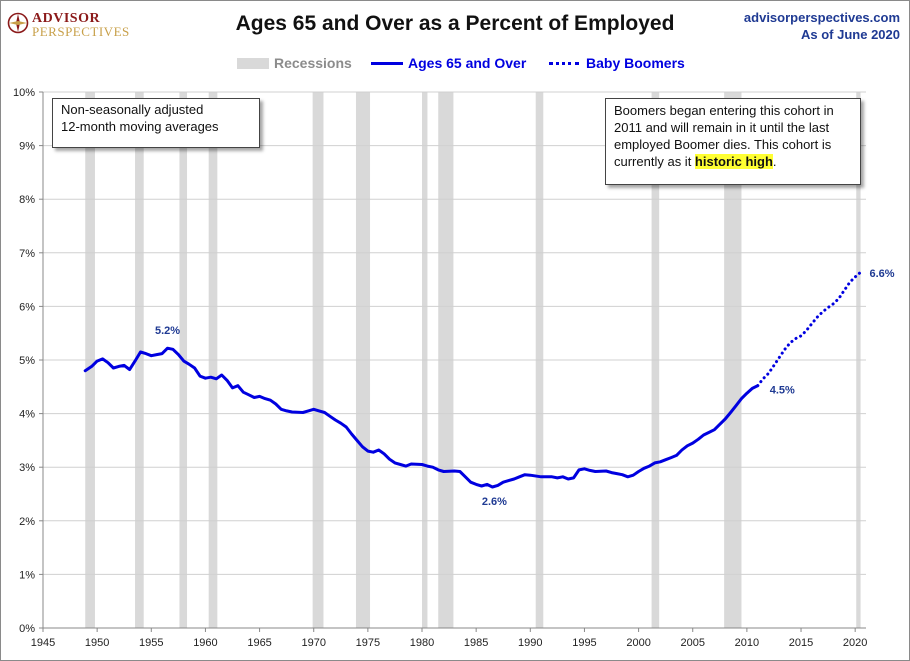 This screenshot has width=910, height=661. I want to click on advisor-perspectives-logo: ADVISOR PERSPECTIVES, so click(82, 24).